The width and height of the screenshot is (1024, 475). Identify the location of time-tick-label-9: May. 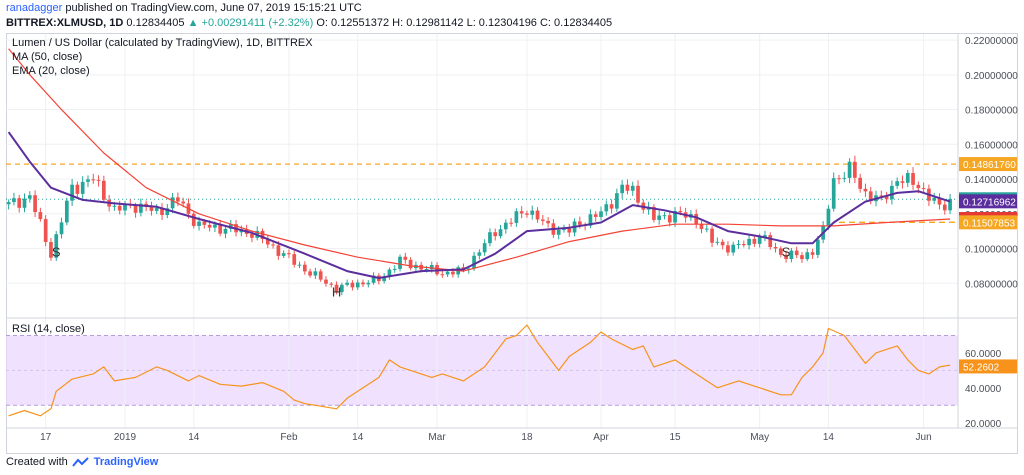
(759, 437).